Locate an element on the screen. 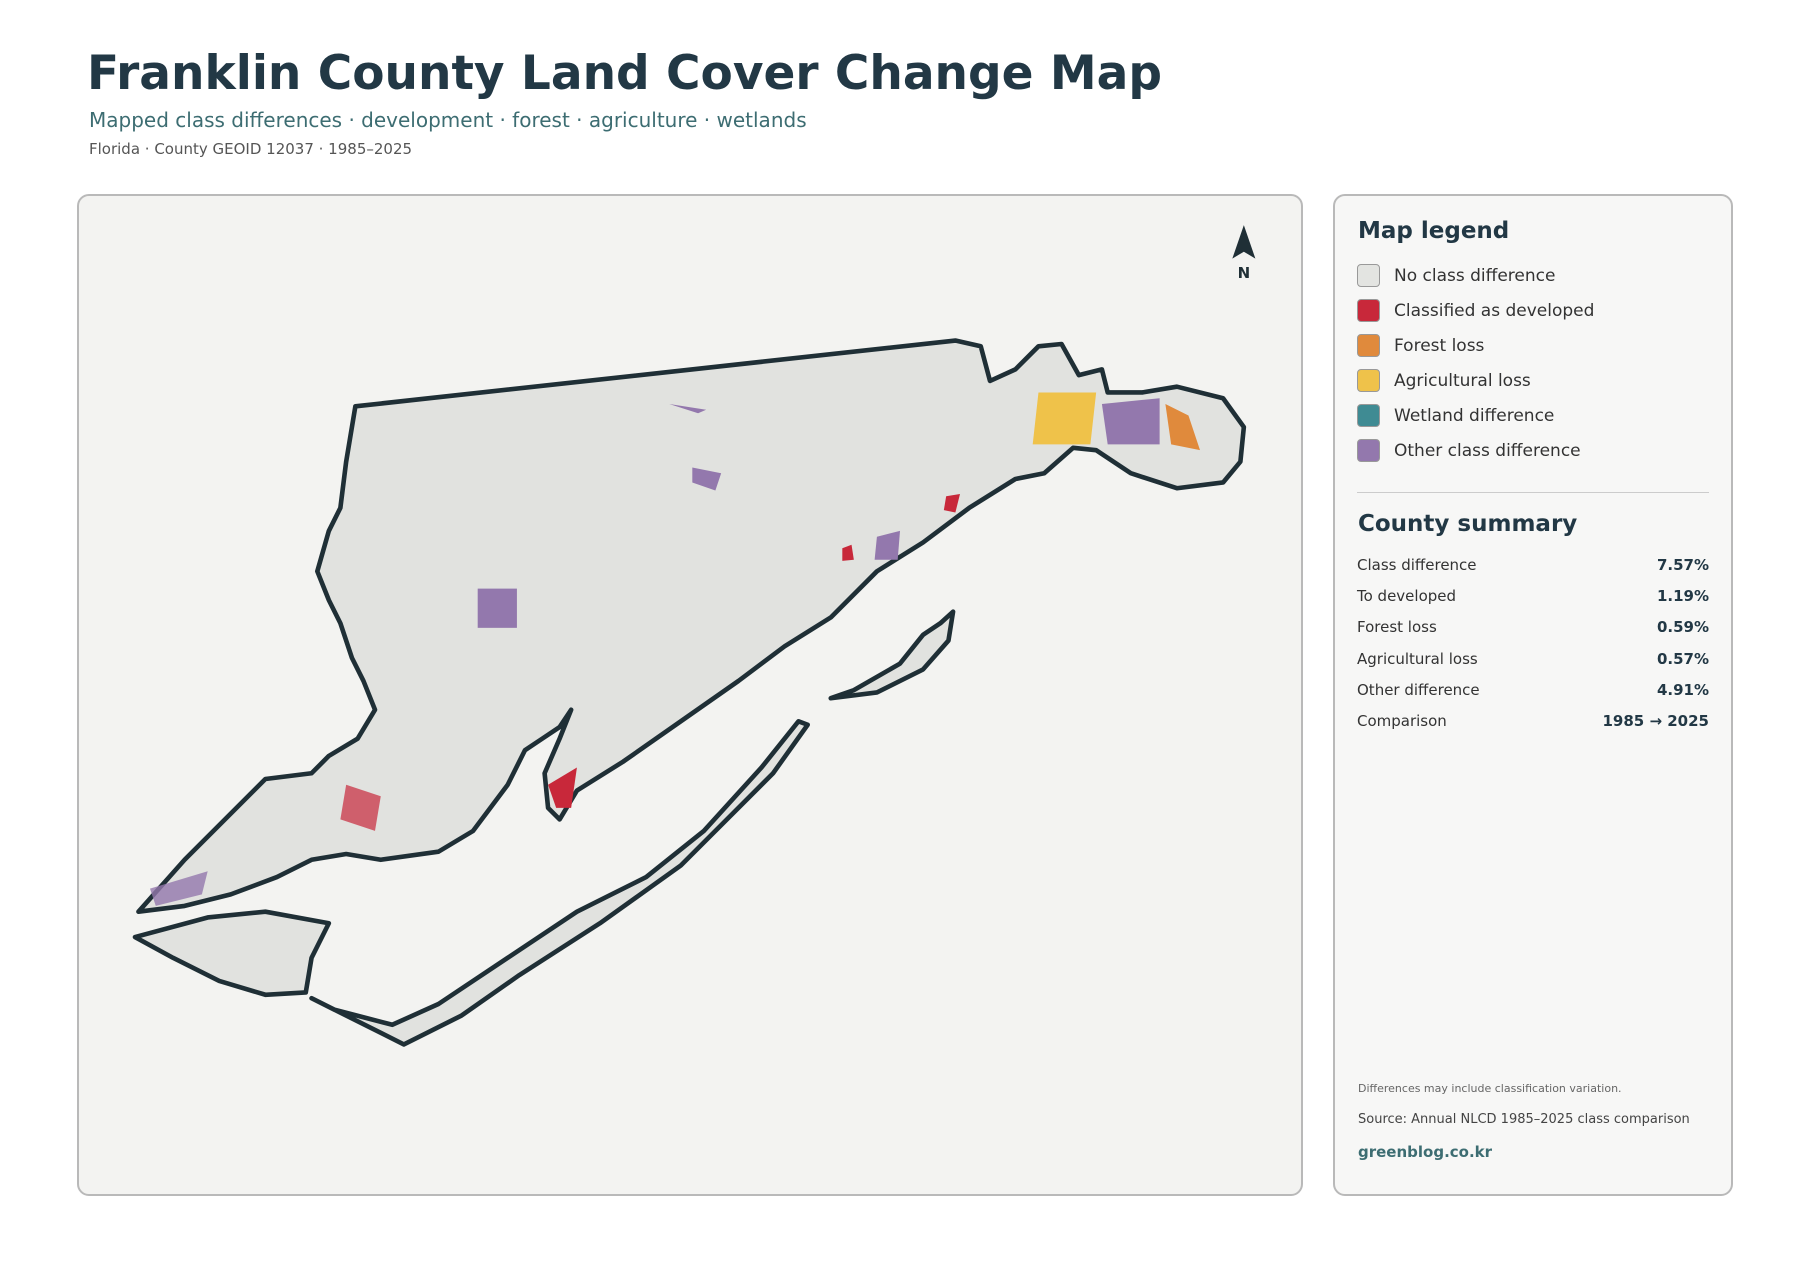 The height and width of the screenshot is (1273, 1800). summary-label: Class difference is located at coordinates (1417, 565).